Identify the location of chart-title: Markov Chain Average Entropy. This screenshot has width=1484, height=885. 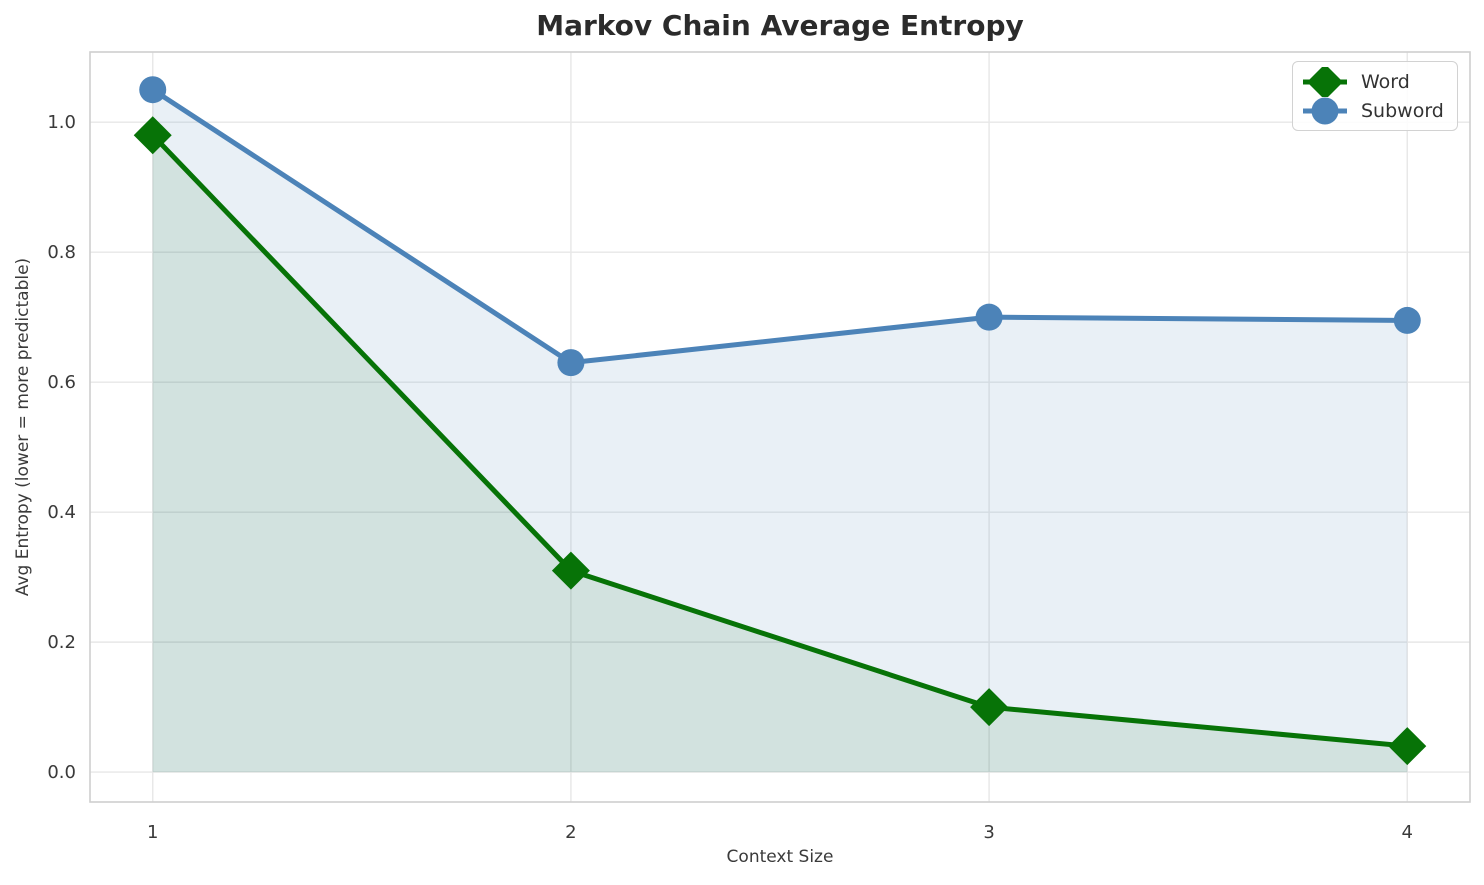
(780, 25).